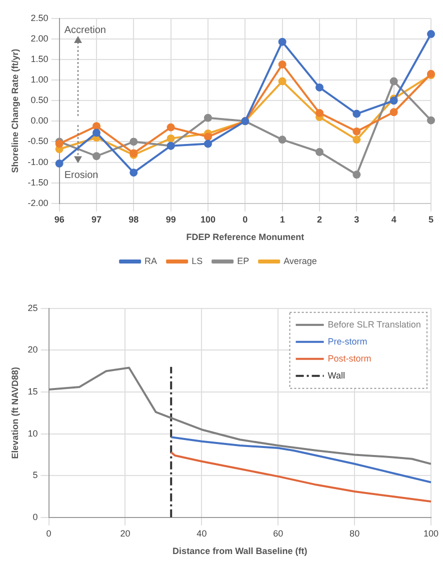  I want to click on legend-label: Pre-storm, so click(348, 341).